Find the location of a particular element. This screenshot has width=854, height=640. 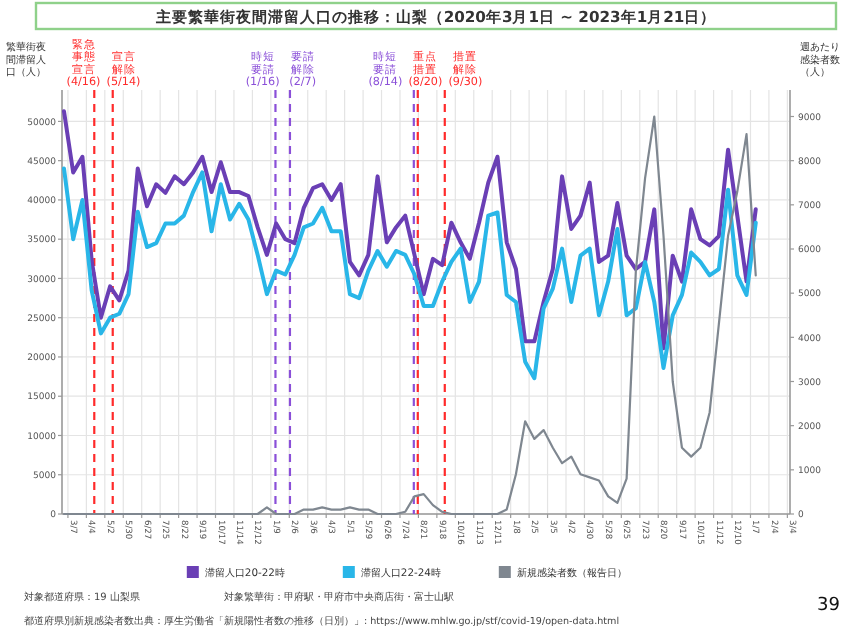

text: 39 is located at coordinates (829, 606).